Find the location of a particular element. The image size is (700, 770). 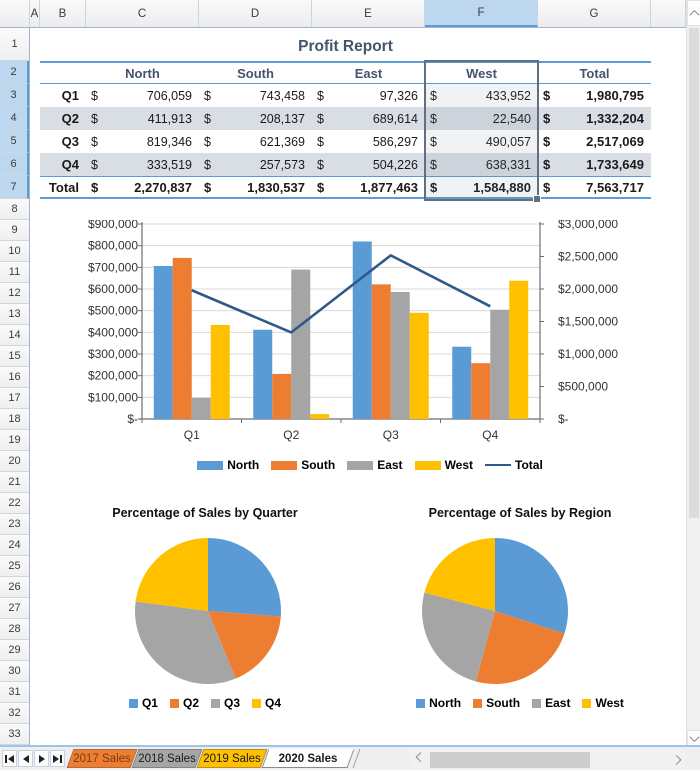

row-header-6: 6 is located at coordinates (14, 164).